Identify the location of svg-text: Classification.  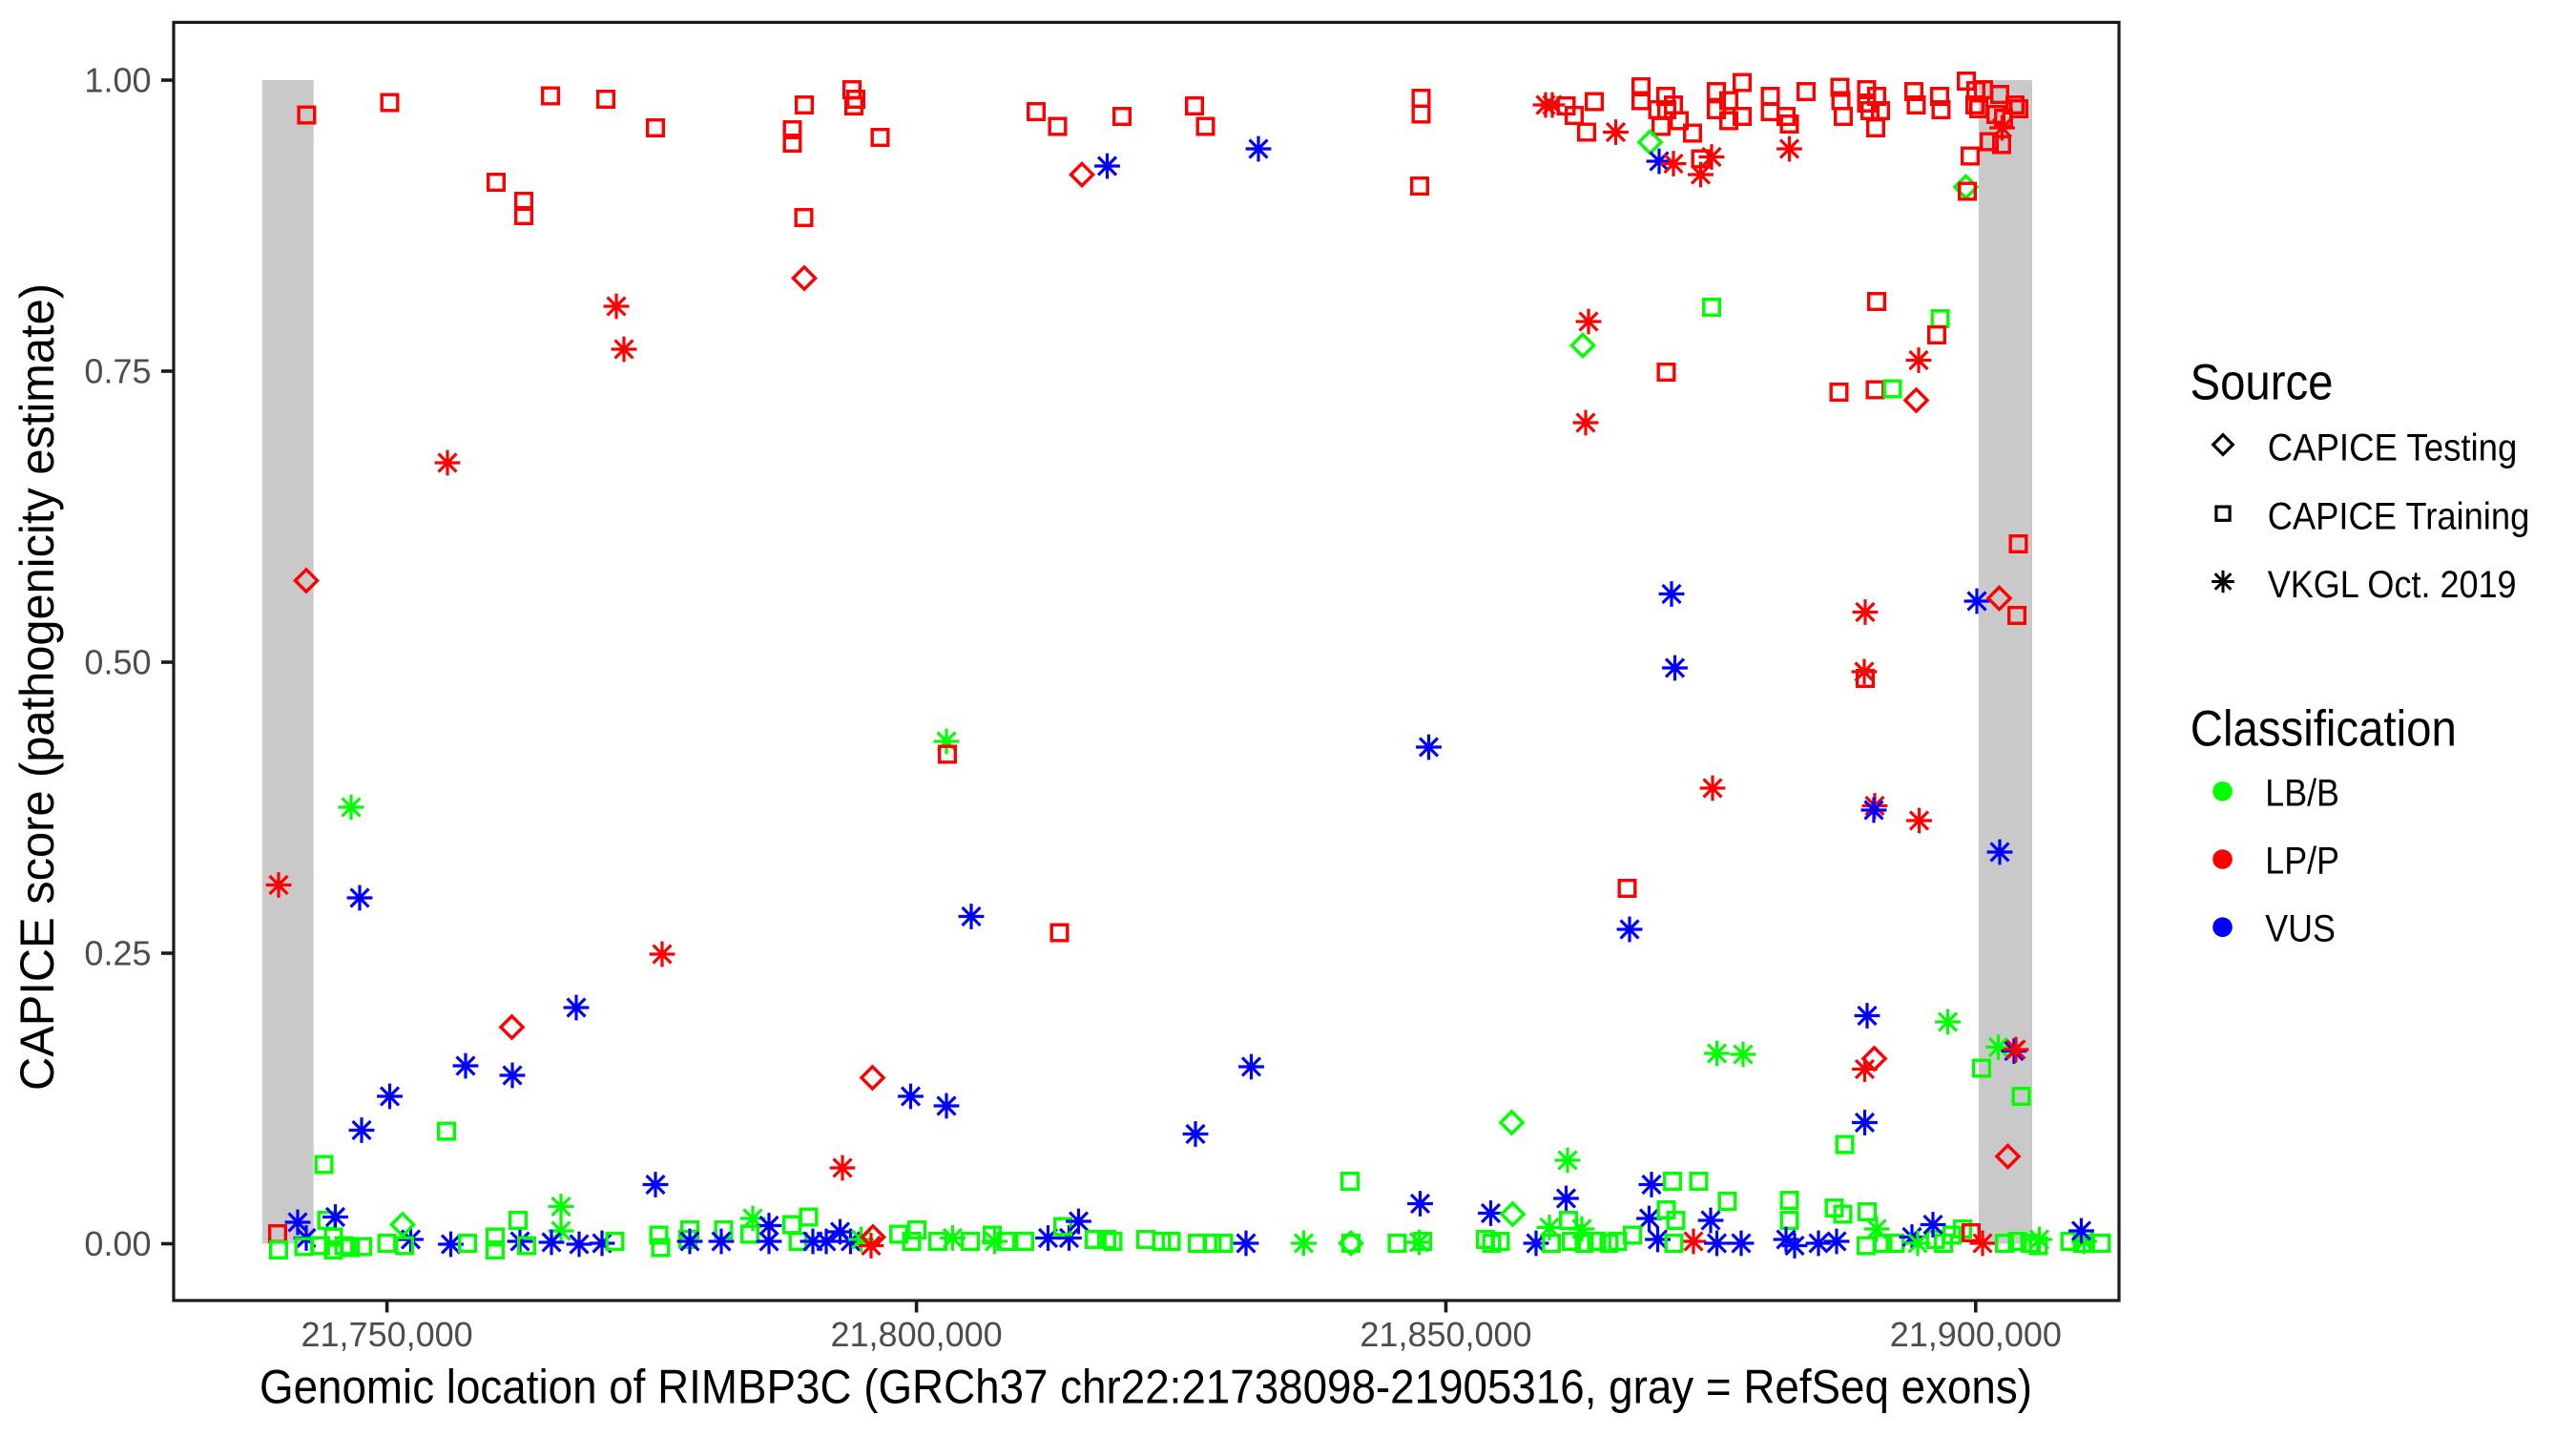
(2324, 729).